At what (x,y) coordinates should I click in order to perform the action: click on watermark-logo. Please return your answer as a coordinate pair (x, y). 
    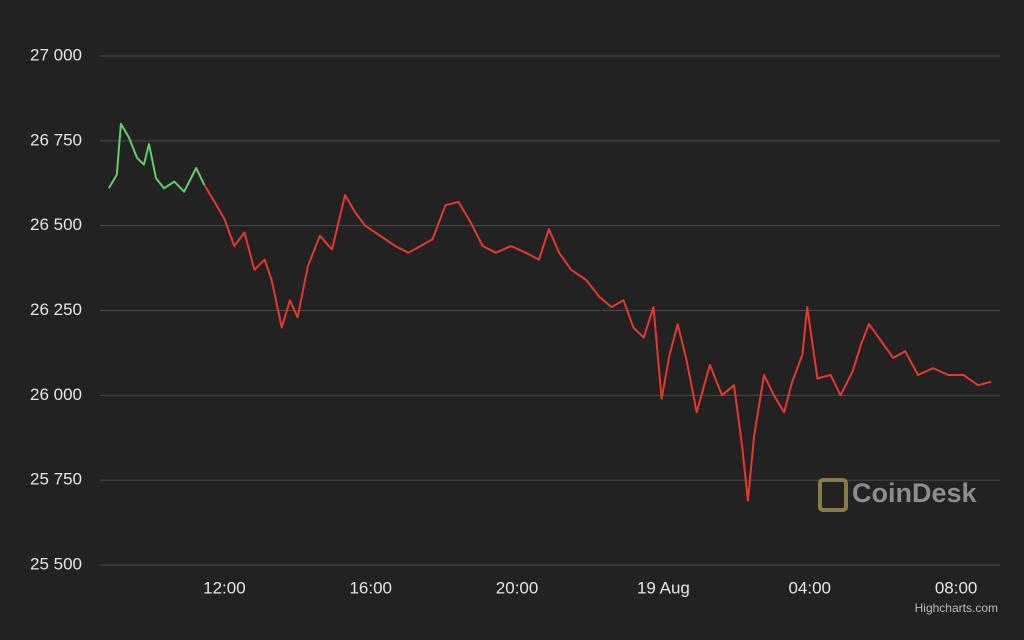
    Looking at the image, I should click on (833, 495).